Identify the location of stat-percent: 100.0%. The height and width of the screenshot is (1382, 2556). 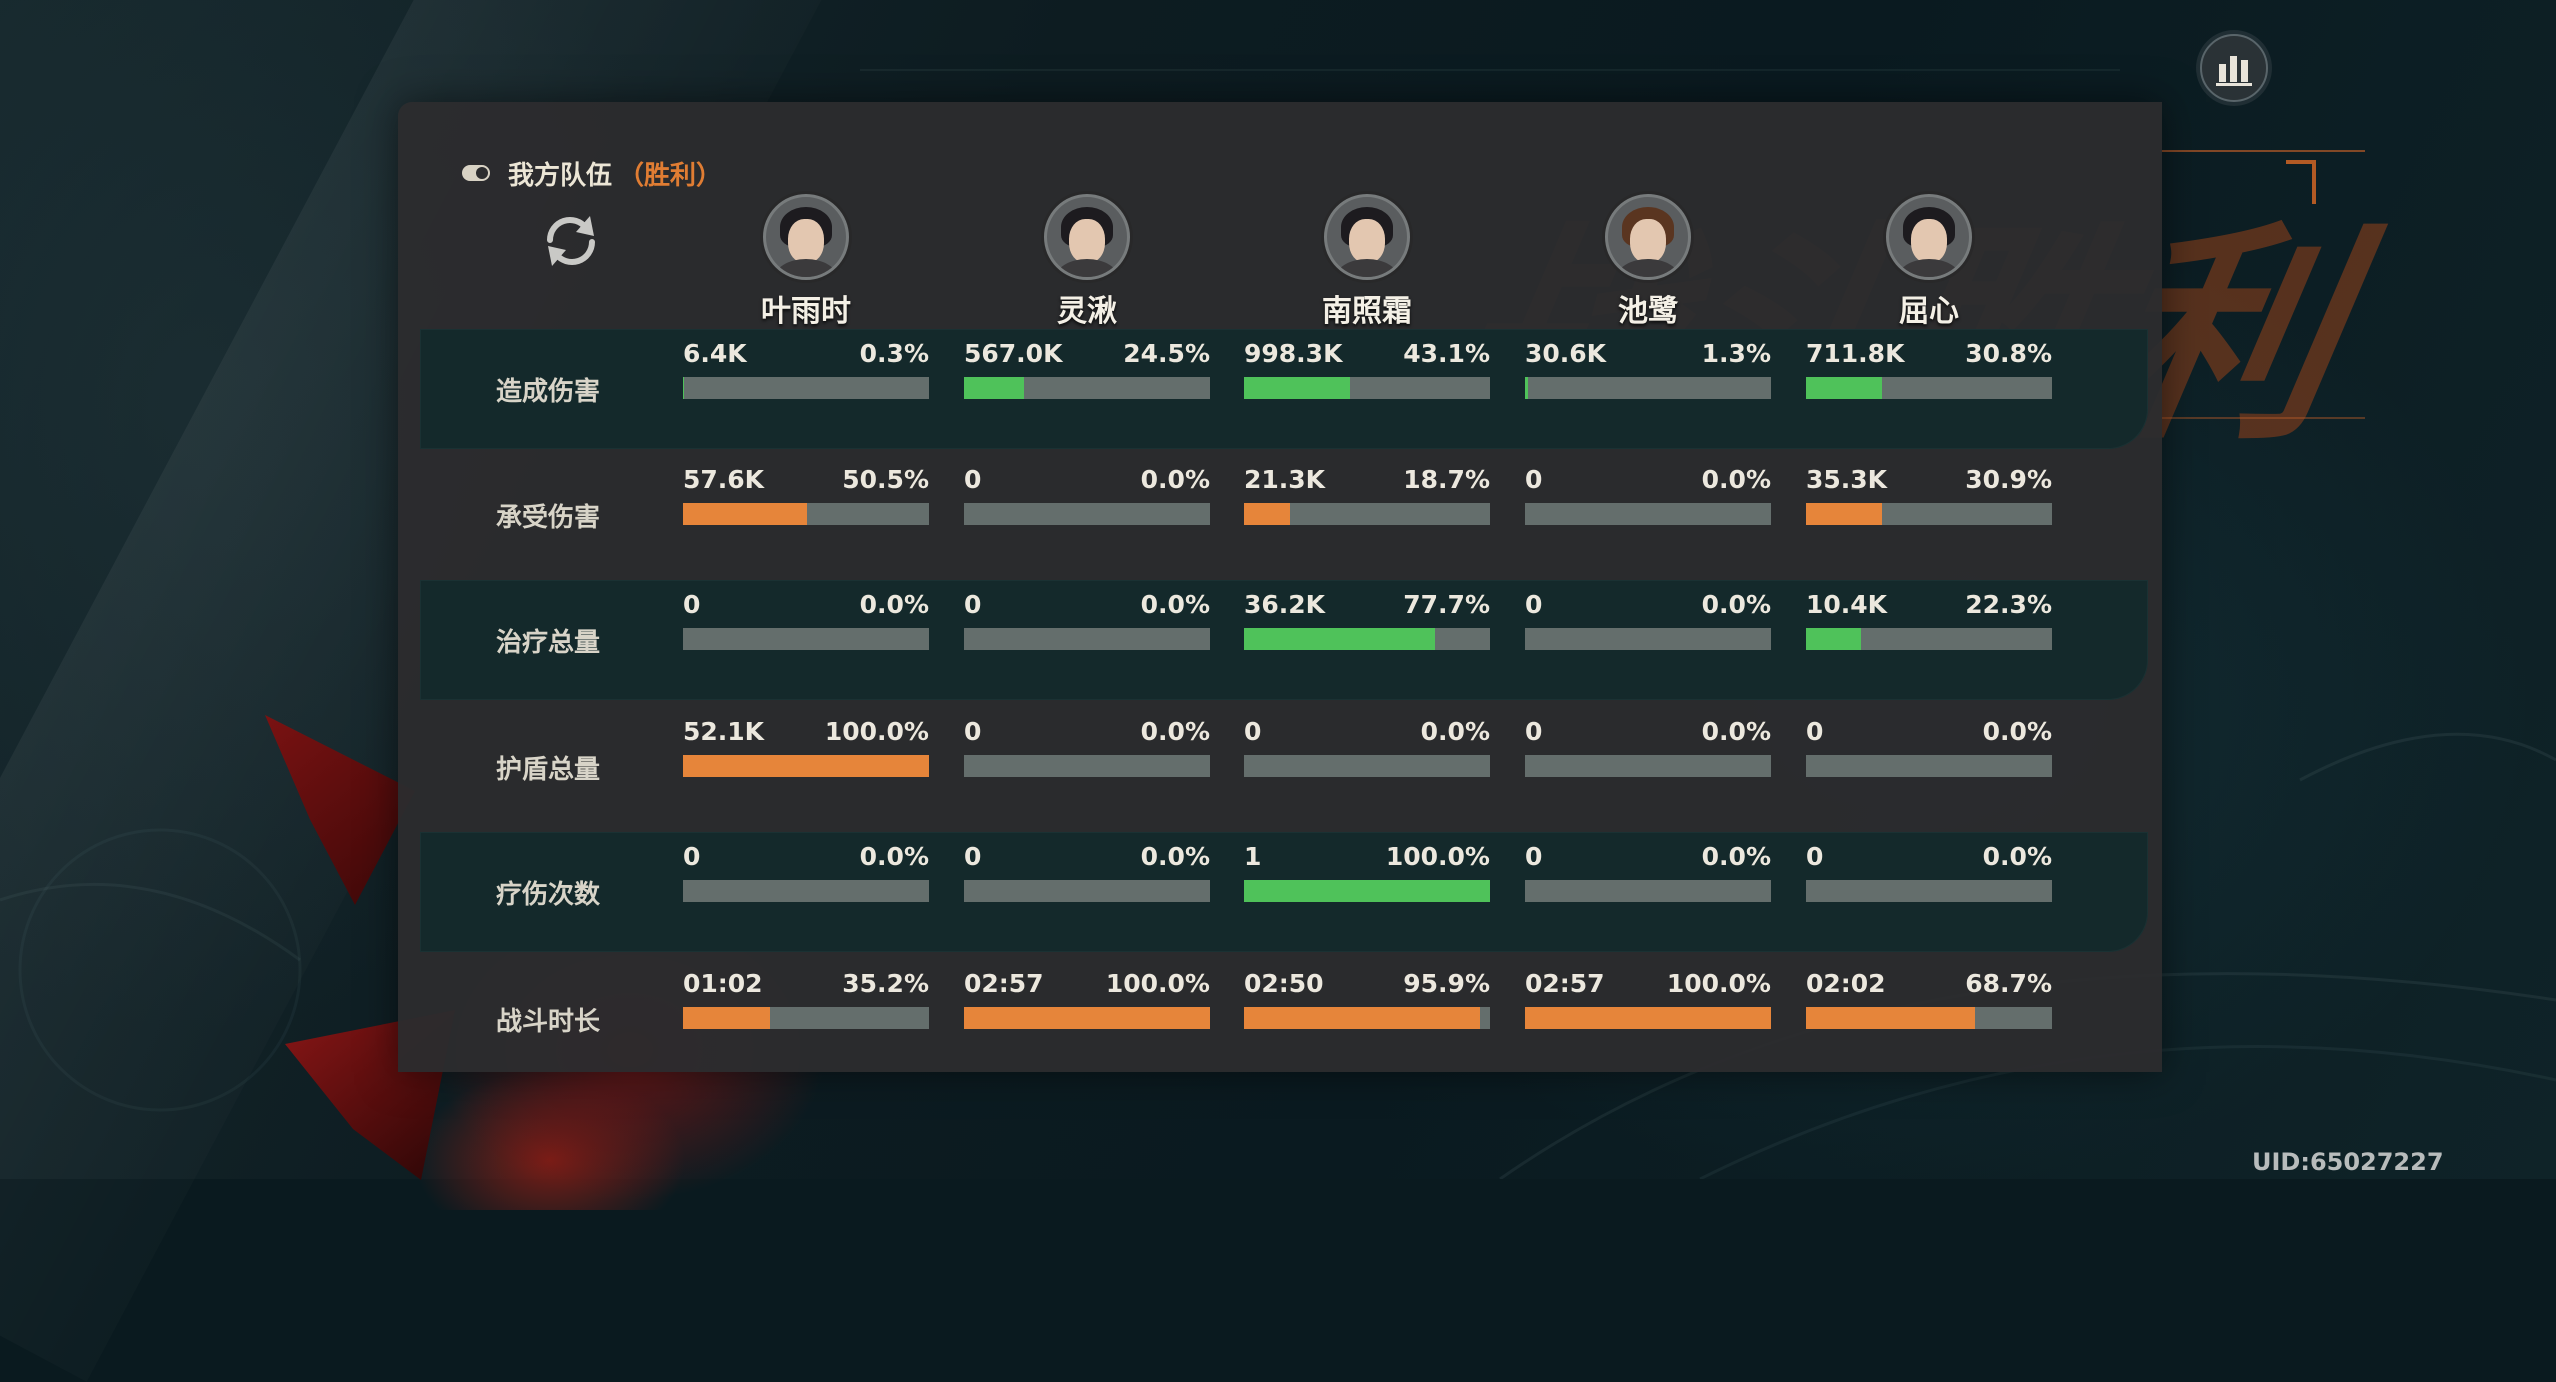
(1157, 983).